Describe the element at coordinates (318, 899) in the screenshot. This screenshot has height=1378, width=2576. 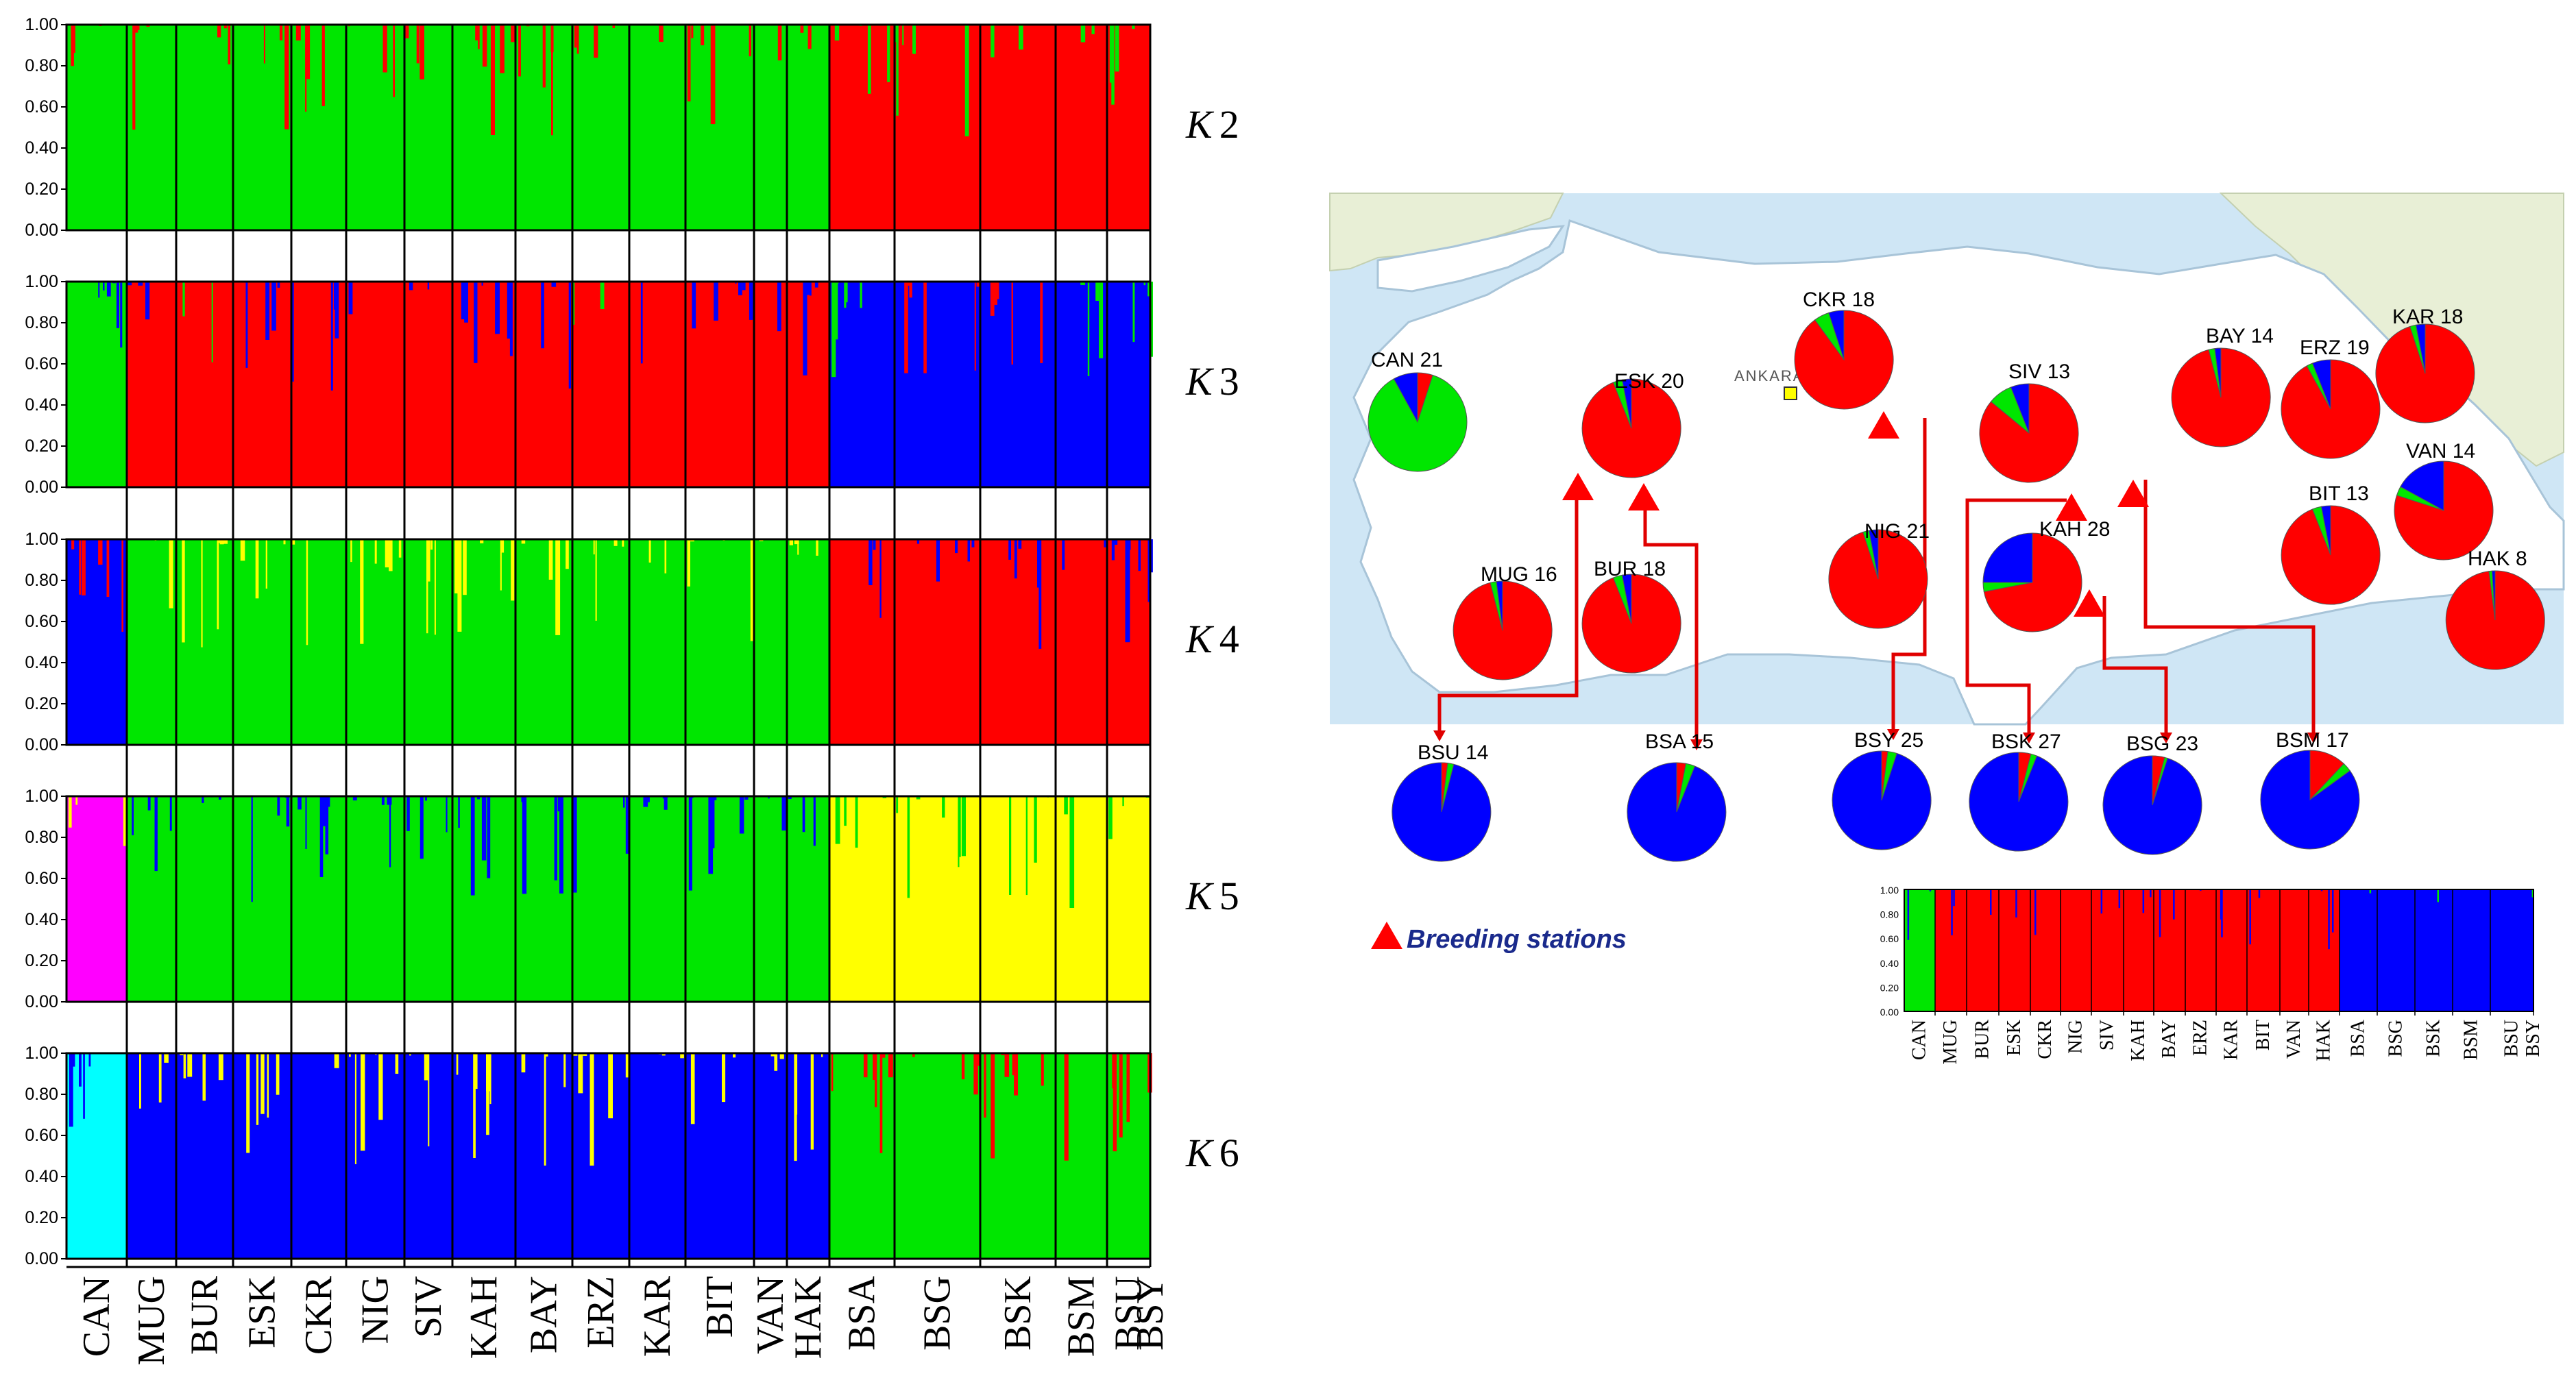
I see `bar-ckr-k5` at that location.